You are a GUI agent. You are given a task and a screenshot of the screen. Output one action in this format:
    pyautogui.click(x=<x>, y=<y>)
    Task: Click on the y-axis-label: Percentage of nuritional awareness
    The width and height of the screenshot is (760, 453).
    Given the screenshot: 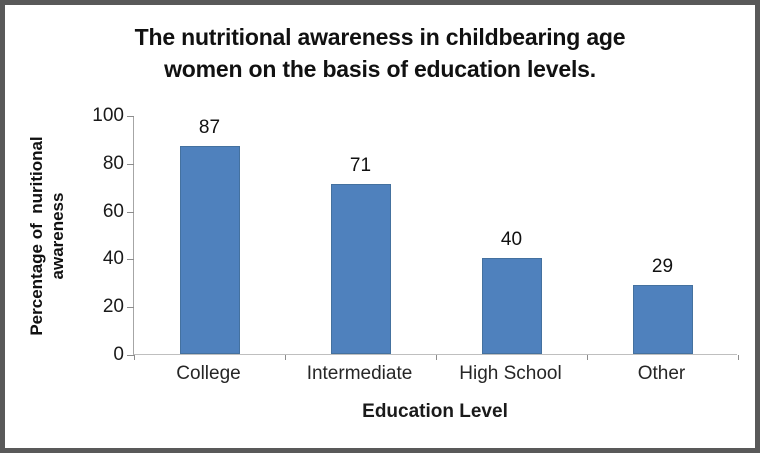 What is the action you would take?
    pyautogui.click(x=46, y=235)
    